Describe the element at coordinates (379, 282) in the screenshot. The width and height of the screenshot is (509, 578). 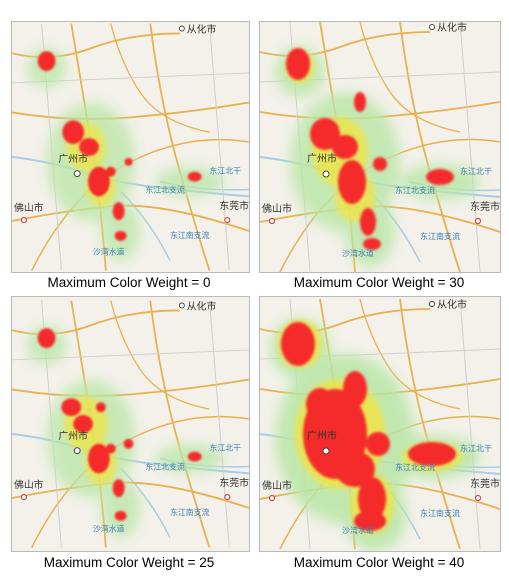
I see `panel-caption: Maximum Color Weight = 30` at that location.